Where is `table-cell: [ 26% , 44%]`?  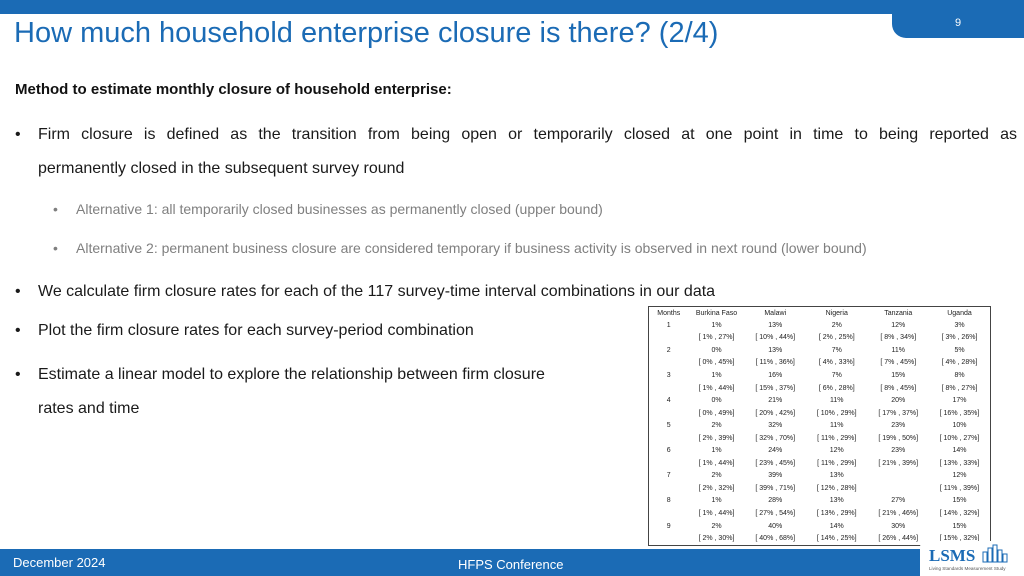 table-cell: [ 26% , 44%] is located at coordinates (898, 539).